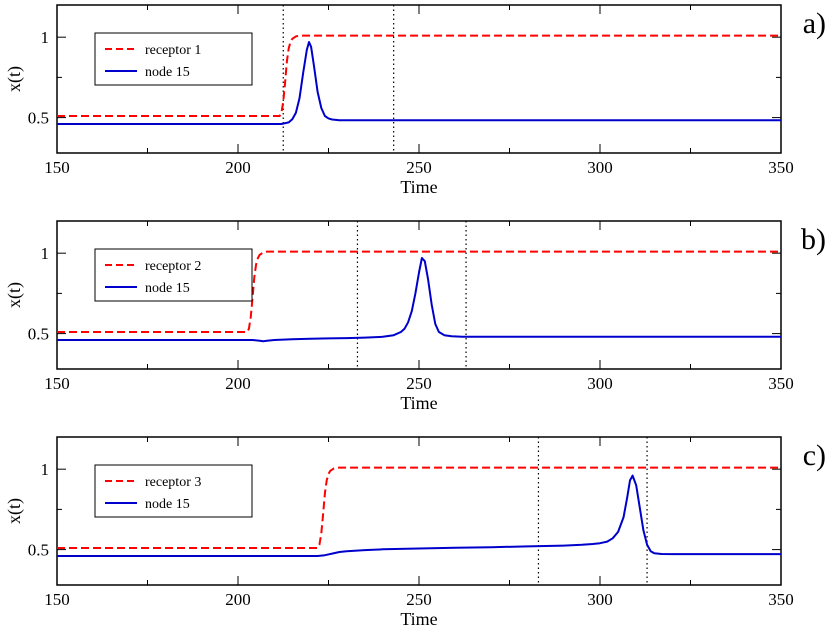 The image size is (830, 630). Describe the element at coordinates (814, 455) in the screenshot. I see `panel-label: c)` at that location.